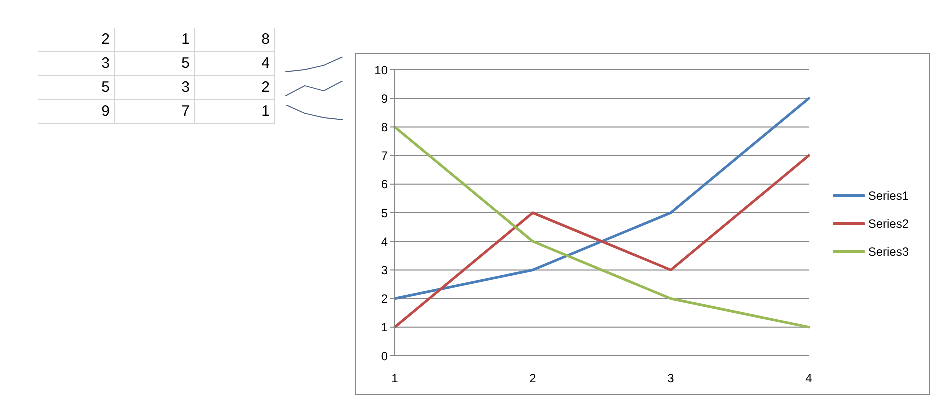 The image size is (931, 400). Describe the element at coordinates (155, 112) in the screenshot. I see `text: 7` at that location.